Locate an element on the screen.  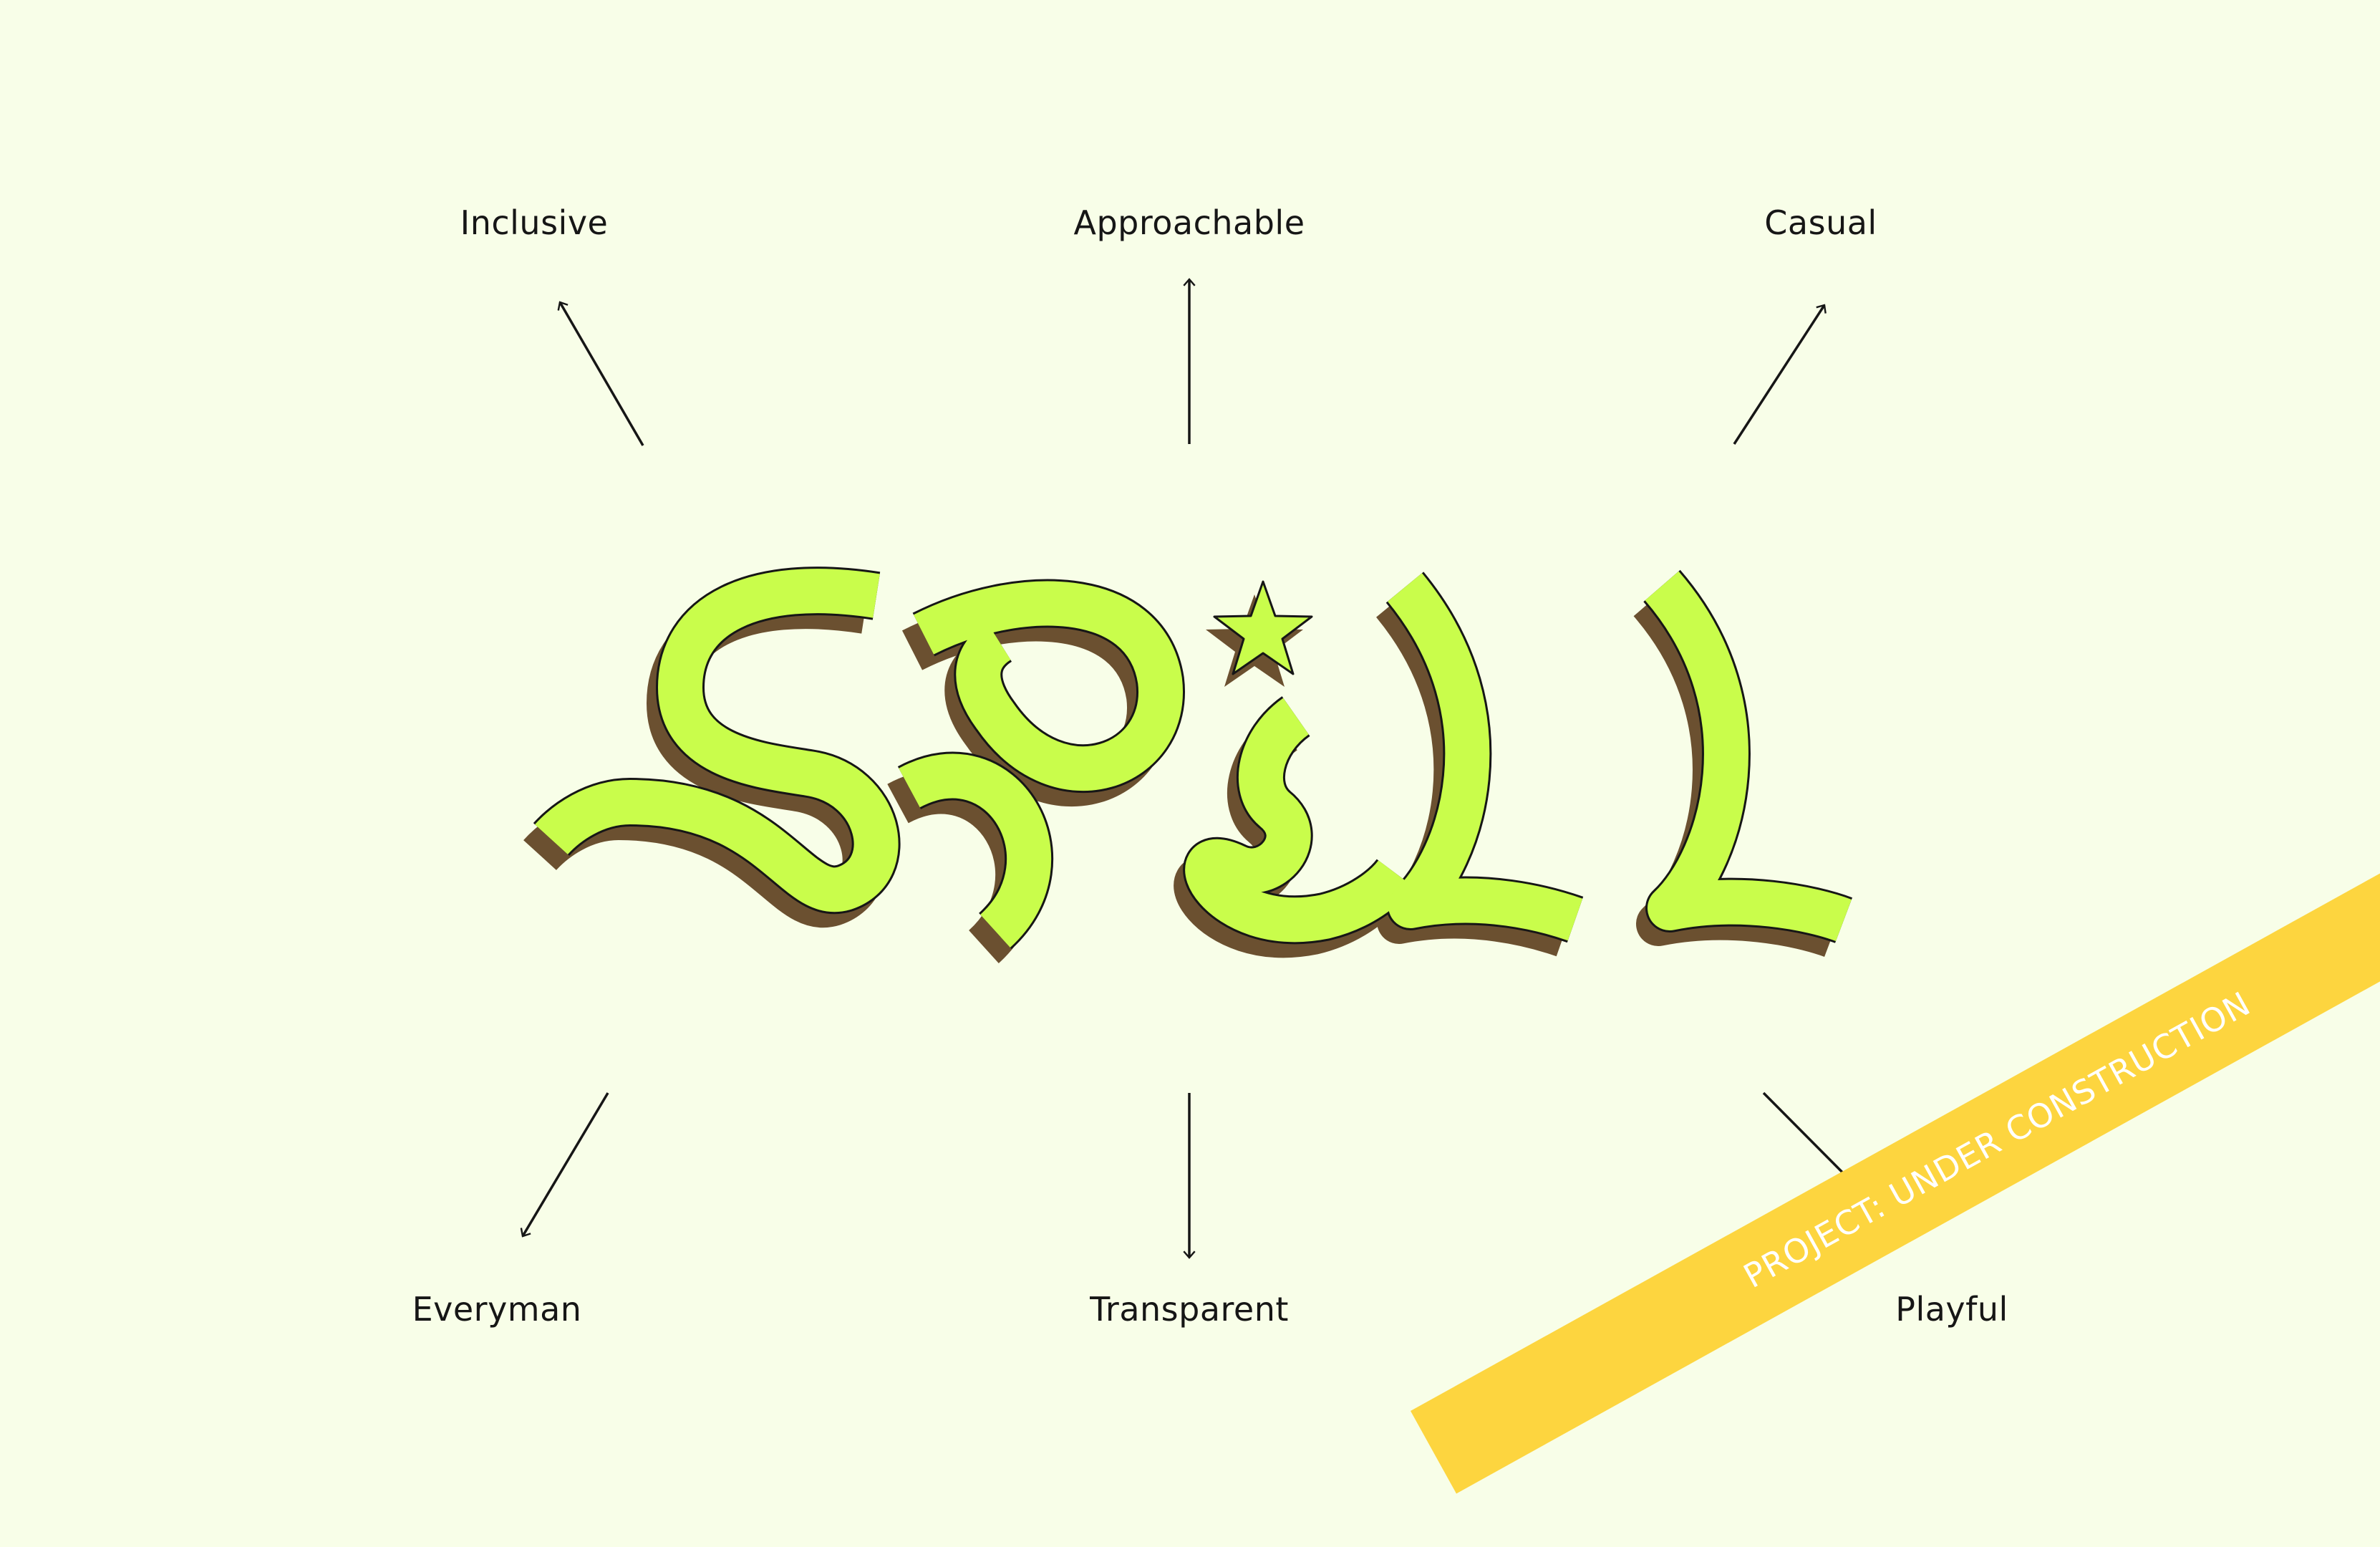
arrow-casual-icon is located at coordinates (1780, 374).